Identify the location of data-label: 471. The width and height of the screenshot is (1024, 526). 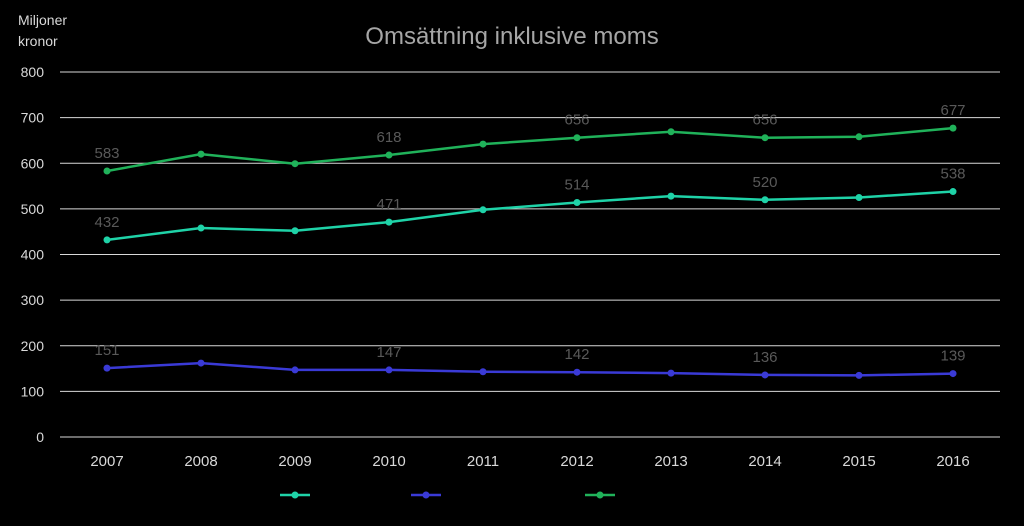
(388, 204).